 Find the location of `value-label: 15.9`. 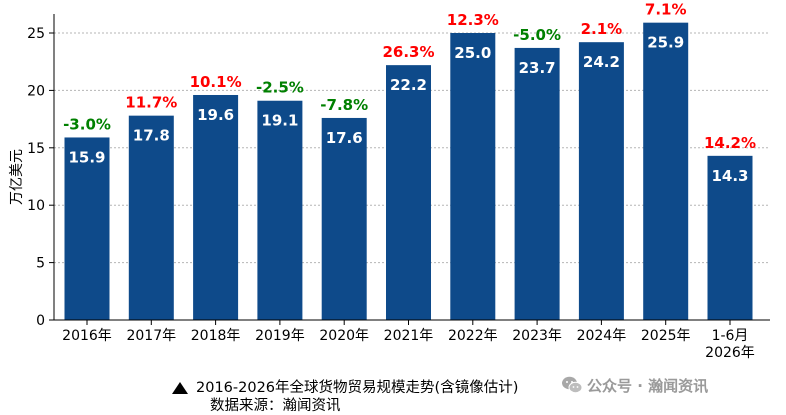

value-label: 15.9 is located at coordinates (86, 157).